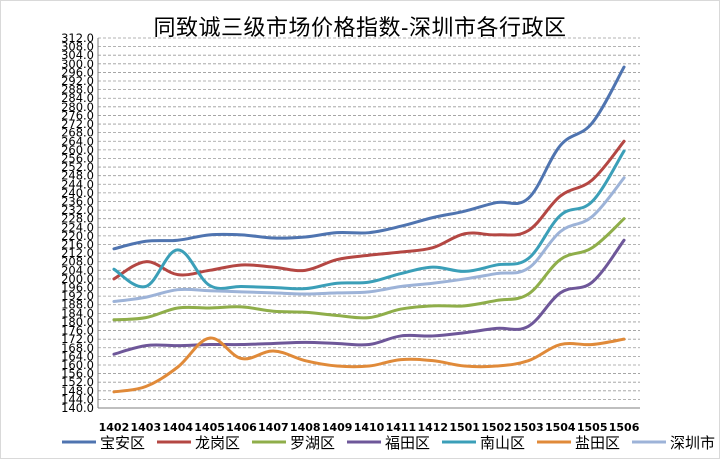  What do you see at coordinates (77, 201) in the screenshot?
I see `y-tick-label: 236.0` at bounding box center [77, 201].